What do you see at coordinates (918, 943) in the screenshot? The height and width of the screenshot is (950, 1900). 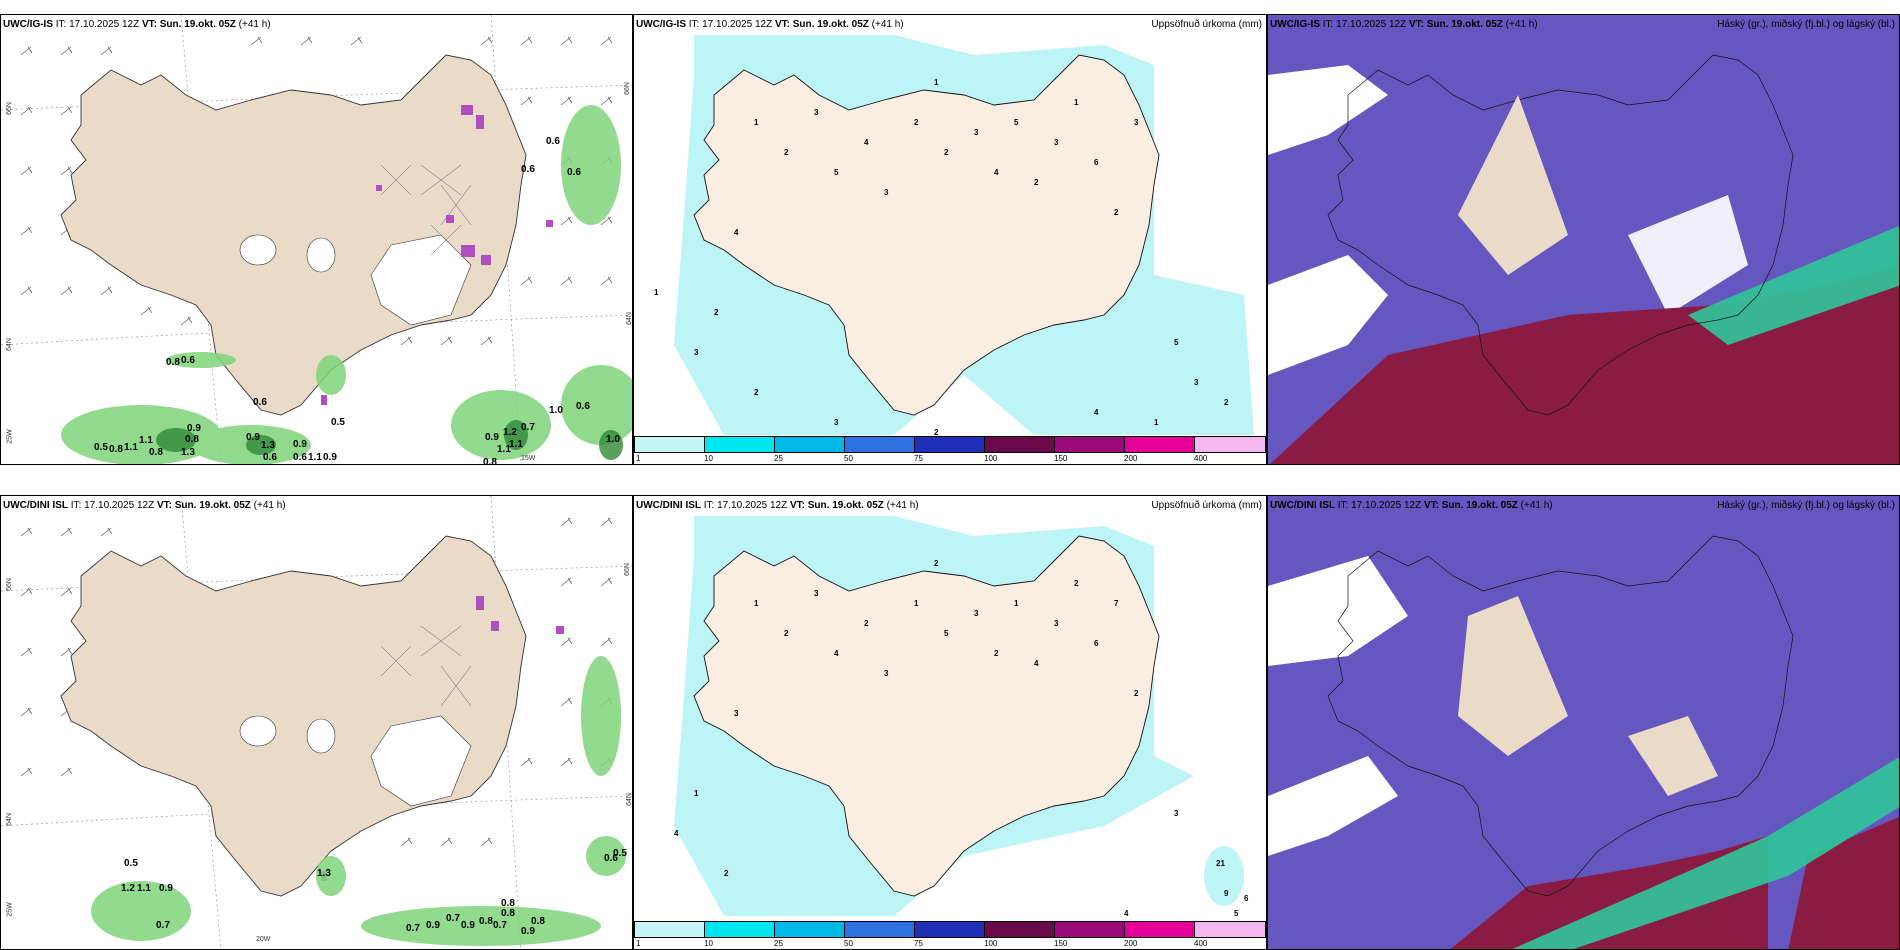 I see `colorbar-tick: 75` at bounding box center [918, 943].